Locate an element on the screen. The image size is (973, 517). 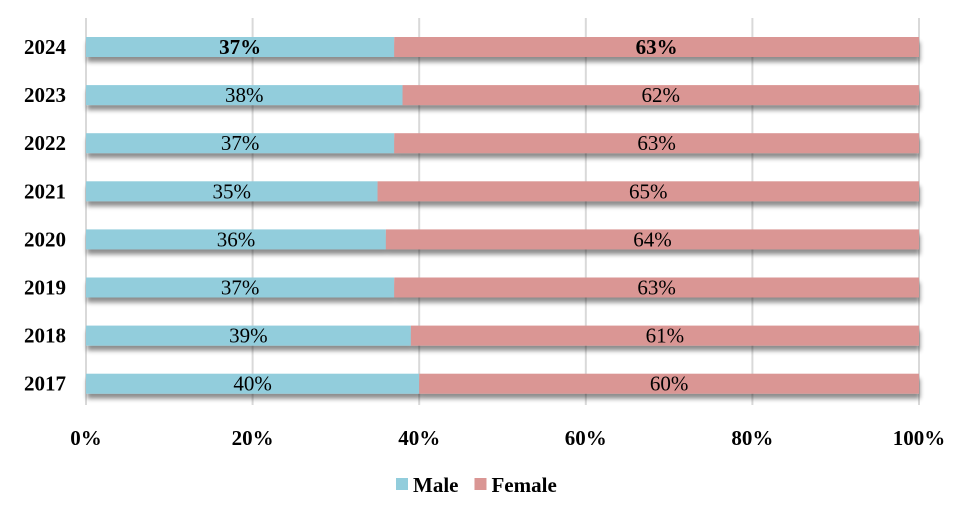
x-tick-label: 0% is located at coordinates (86, 438).